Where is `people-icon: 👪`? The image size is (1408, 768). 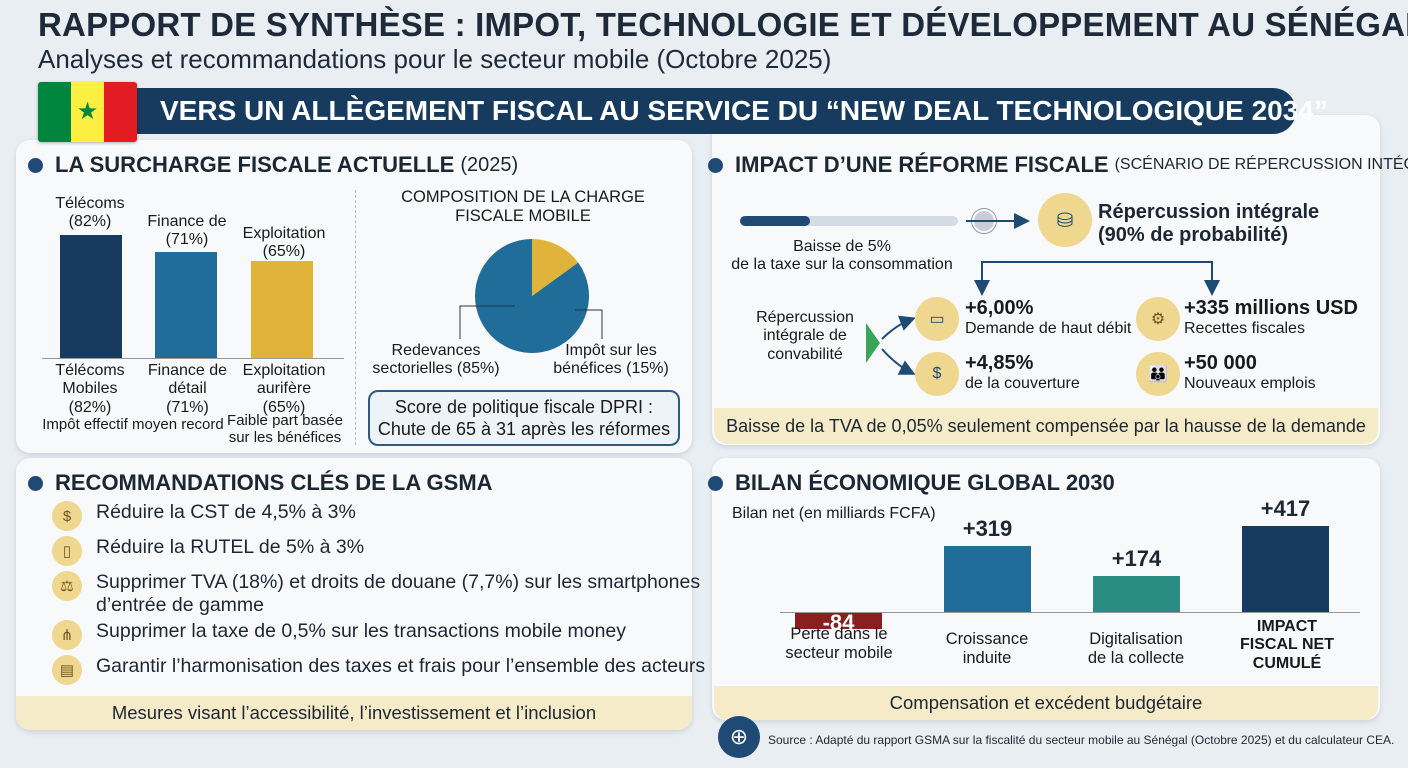
people-icon: 👪 is located at coordinates (1158, 374).